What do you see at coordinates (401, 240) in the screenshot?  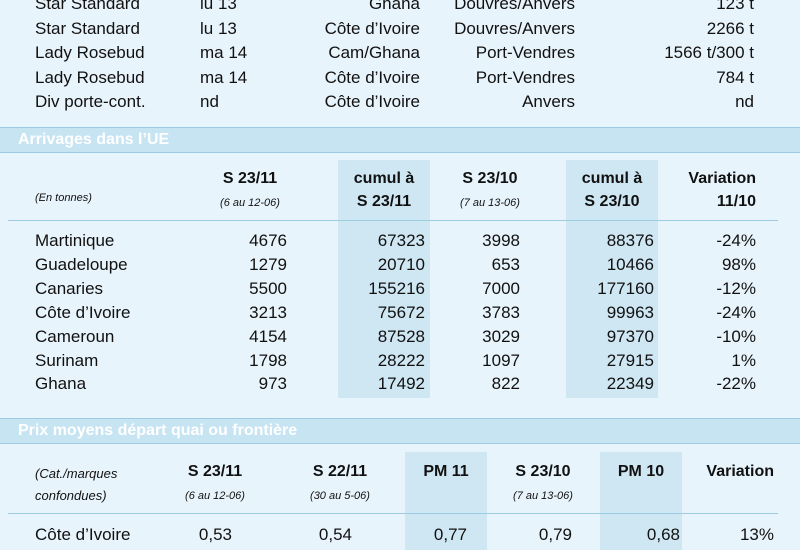 I see `arrivages-cell-cumul-s2311: 67323` at bounding box center [401, 240].